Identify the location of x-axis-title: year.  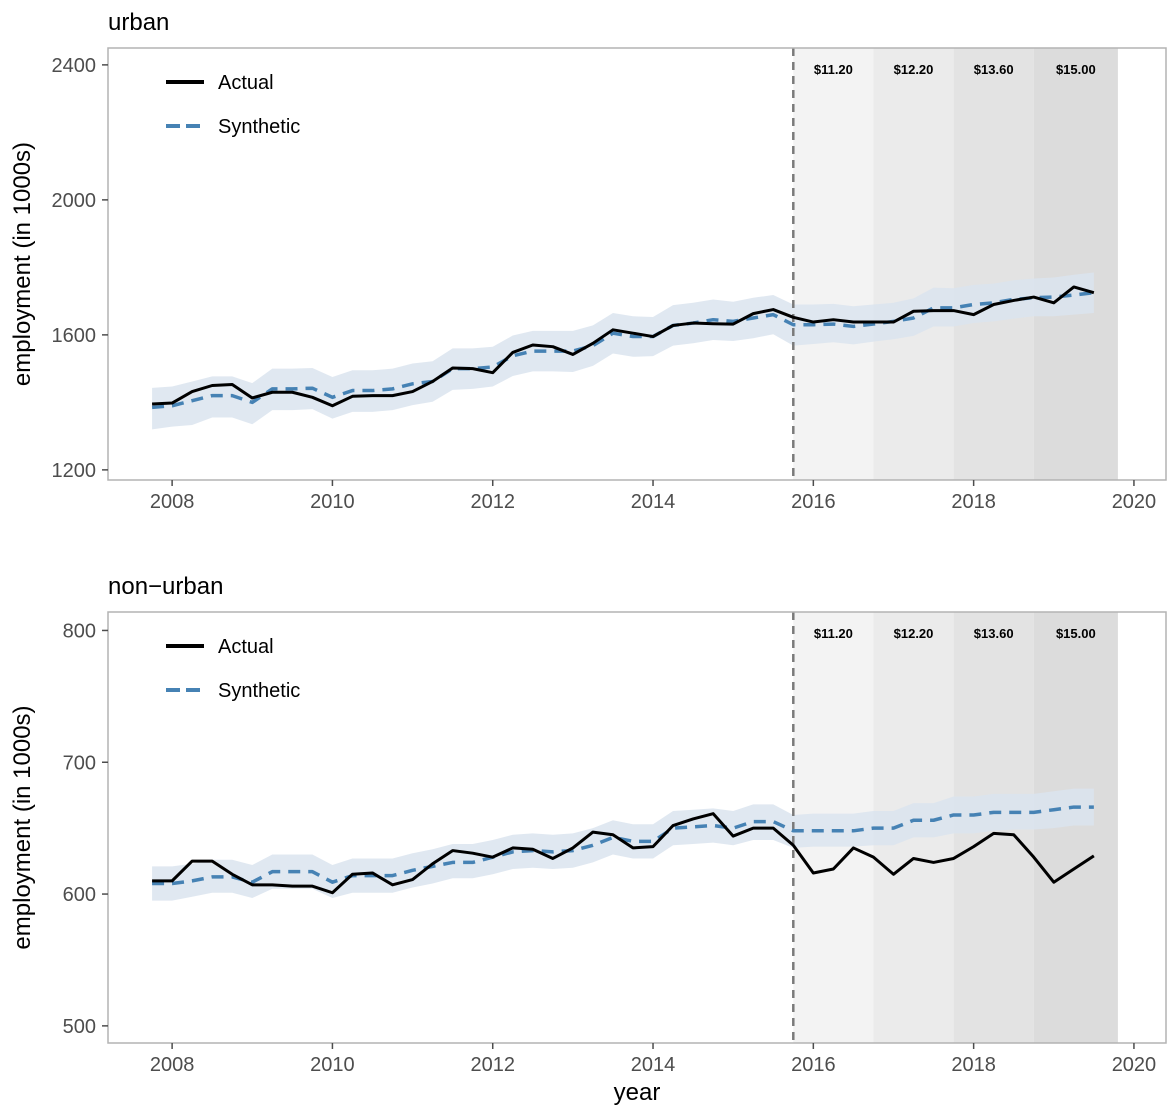
(637, 1092).